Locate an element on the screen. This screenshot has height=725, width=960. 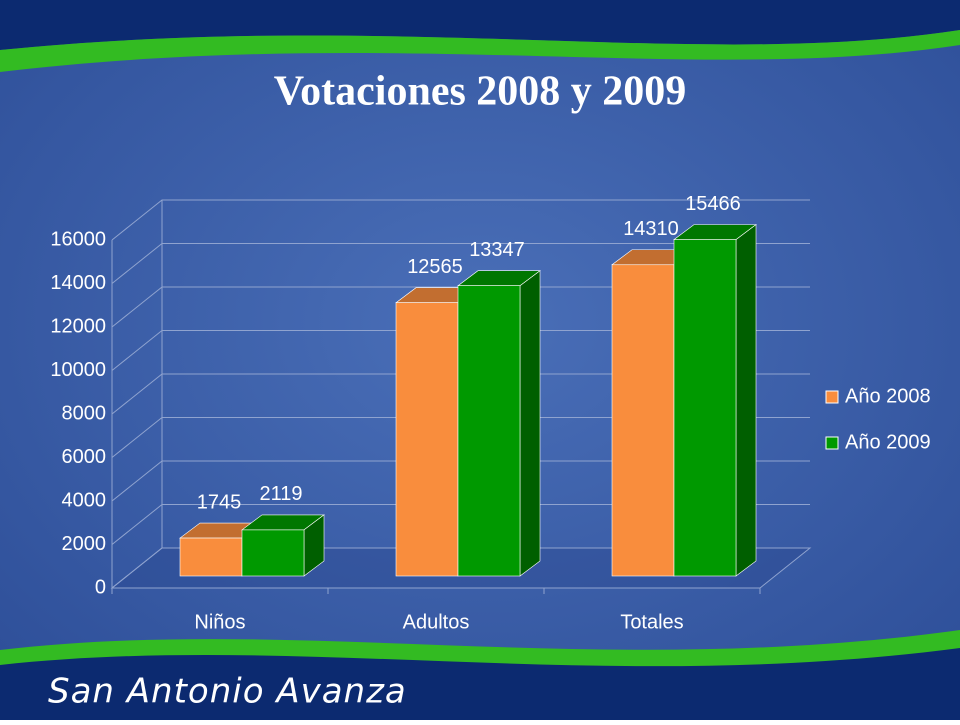
top-band is located at coordinates (480, 25).